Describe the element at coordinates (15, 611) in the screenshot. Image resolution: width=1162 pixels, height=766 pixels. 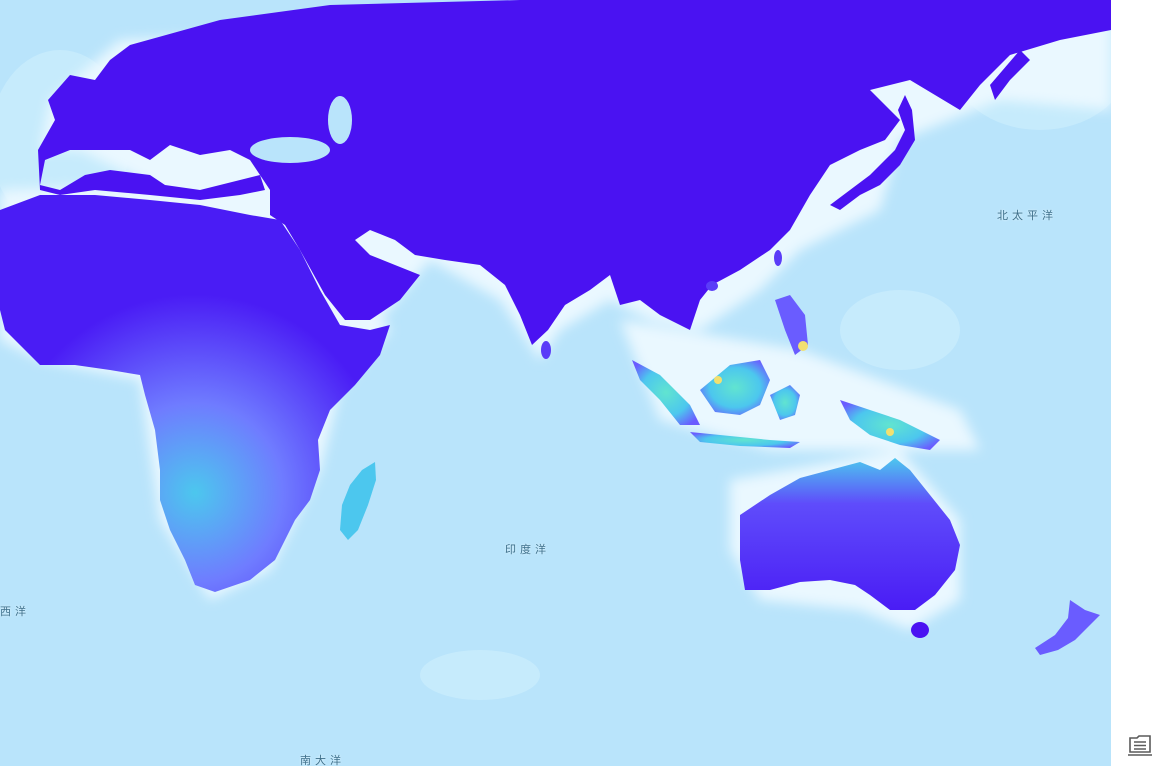
I see `ocean-label-atlantic-partial: 西洋` at that location.